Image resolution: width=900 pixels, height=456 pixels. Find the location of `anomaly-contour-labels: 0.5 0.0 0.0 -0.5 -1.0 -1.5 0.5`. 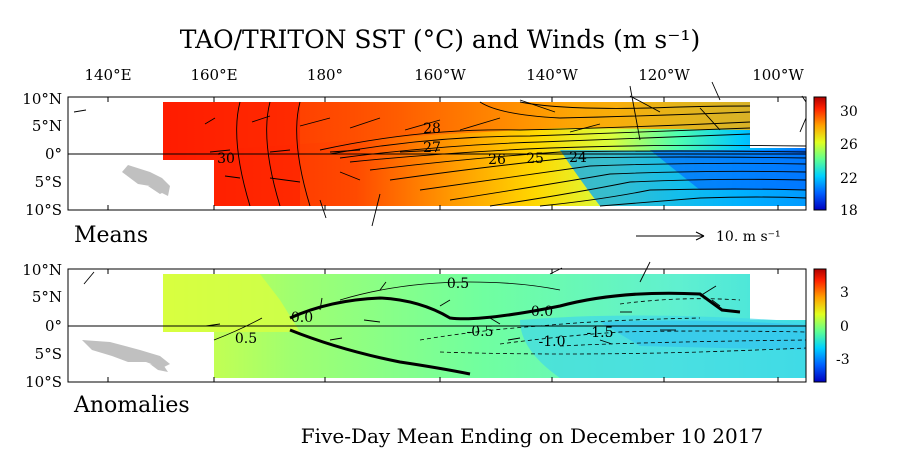

anomaly-contour-labels: 0.5 0.0 0.0 -0.5 -1.0 -1.5 0.5 is located at coordinates (424, 313).